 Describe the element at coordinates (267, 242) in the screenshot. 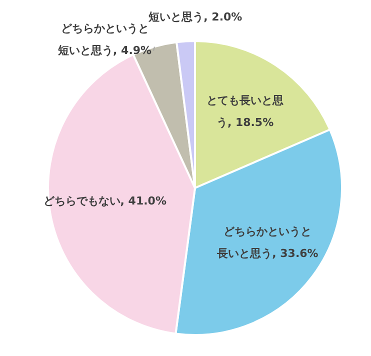

I see `slice-label: どちらかというと長いと思う, 33.6%` at that location.